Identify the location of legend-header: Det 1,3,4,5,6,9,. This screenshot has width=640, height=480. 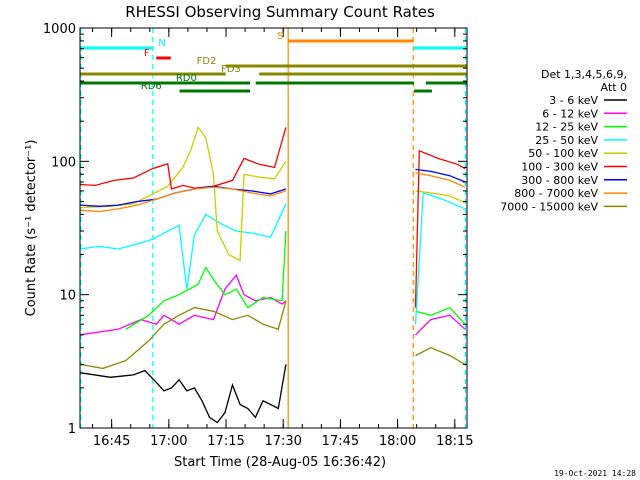
(584, 74).